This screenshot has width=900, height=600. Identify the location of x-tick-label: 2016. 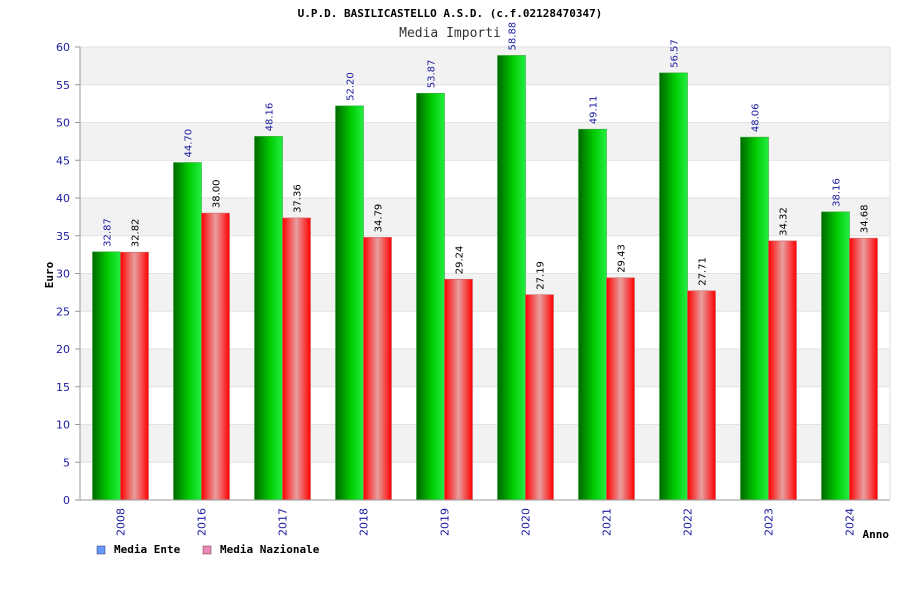
(202, 522).